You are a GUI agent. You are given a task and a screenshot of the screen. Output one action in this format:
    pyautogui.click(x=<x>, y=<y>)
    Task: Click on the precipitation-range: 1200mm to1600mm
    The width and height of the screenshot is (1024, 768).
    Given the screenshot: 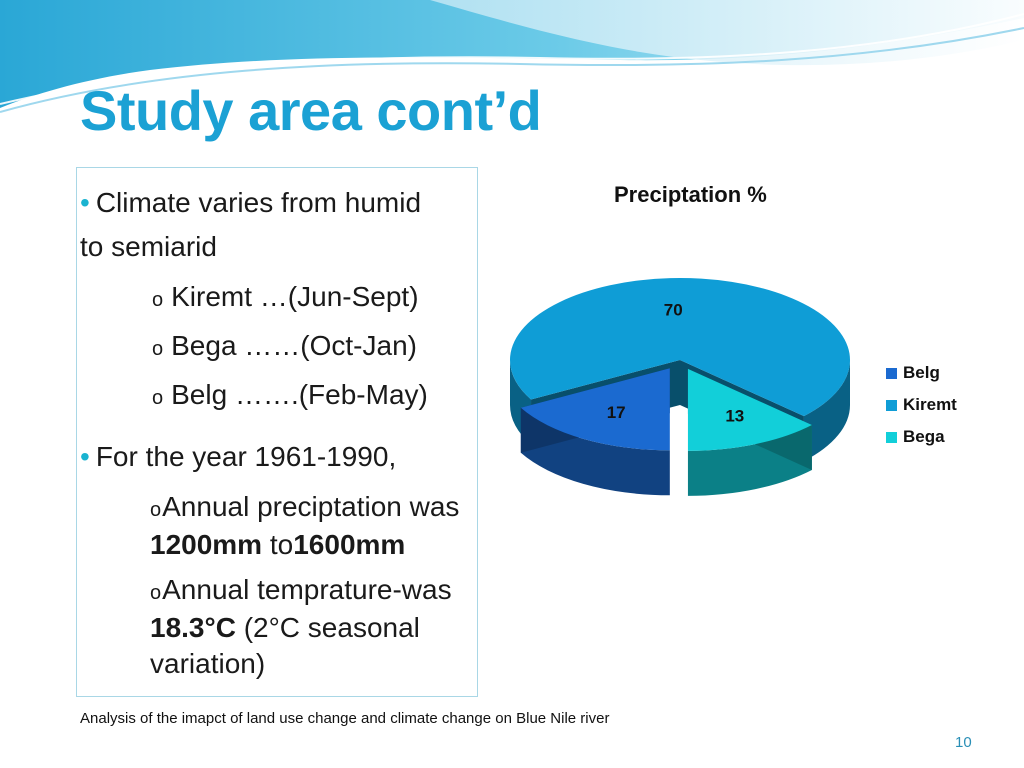 What is the action you would take?
    pyautogui.click(x=277, y=545)
    